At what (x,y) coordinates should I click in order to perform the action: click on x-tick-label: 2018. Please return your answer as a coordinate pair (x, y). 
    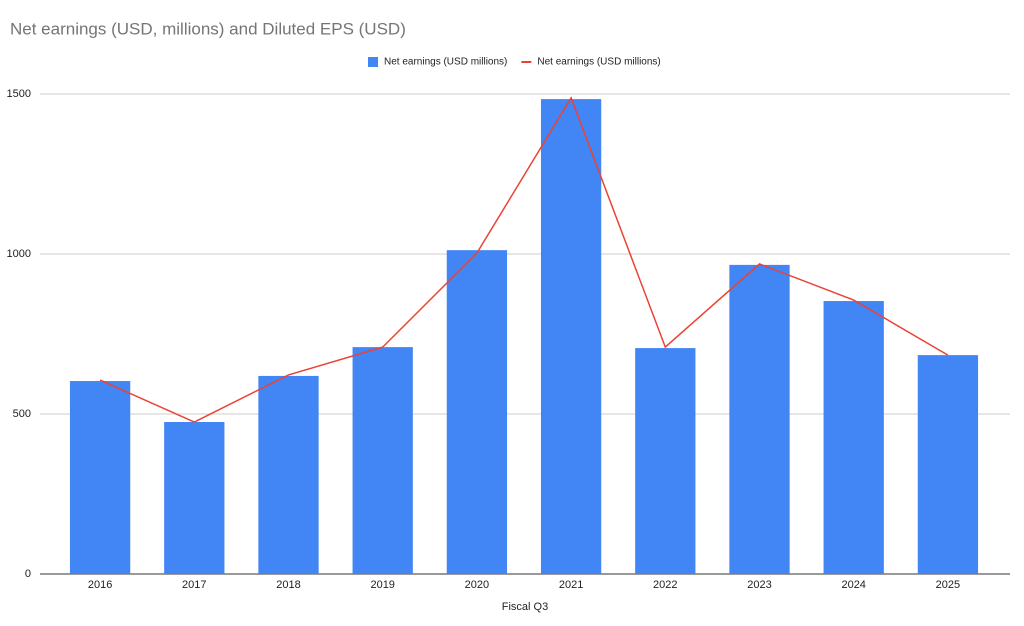
    Looking at the image, I should click on (288, 585).